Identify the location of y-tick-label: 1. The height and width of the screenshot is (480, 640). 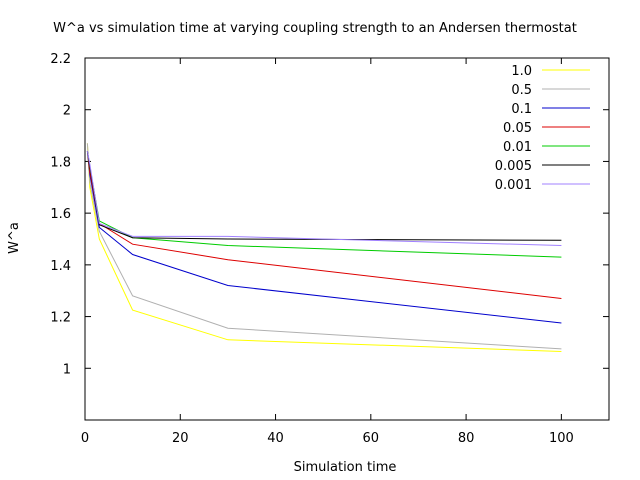
(67, 369).